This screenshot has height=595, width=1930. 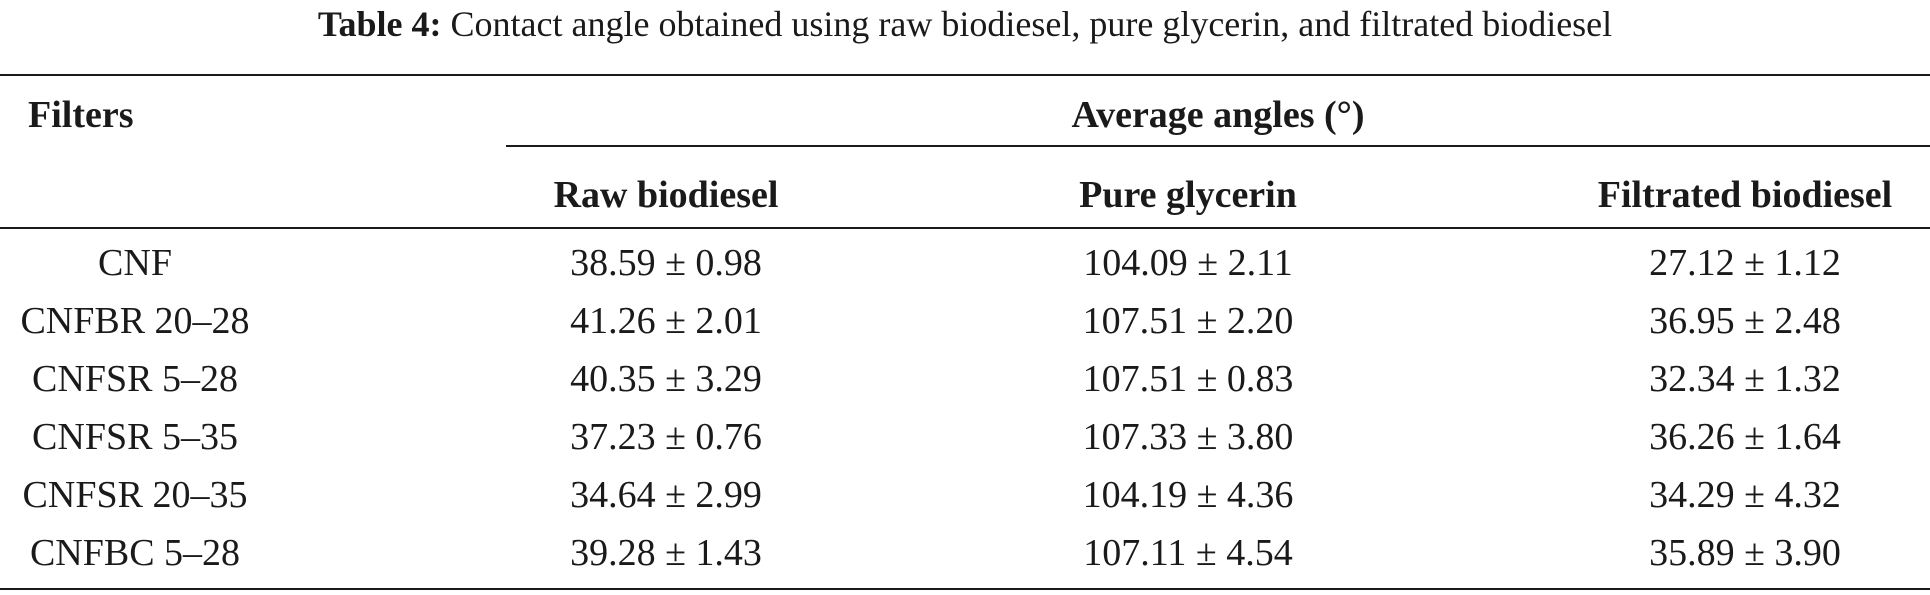 I want to click on cell-pure-glycerin: 107.51 ± 2.20, so click(x=1188, y=321).